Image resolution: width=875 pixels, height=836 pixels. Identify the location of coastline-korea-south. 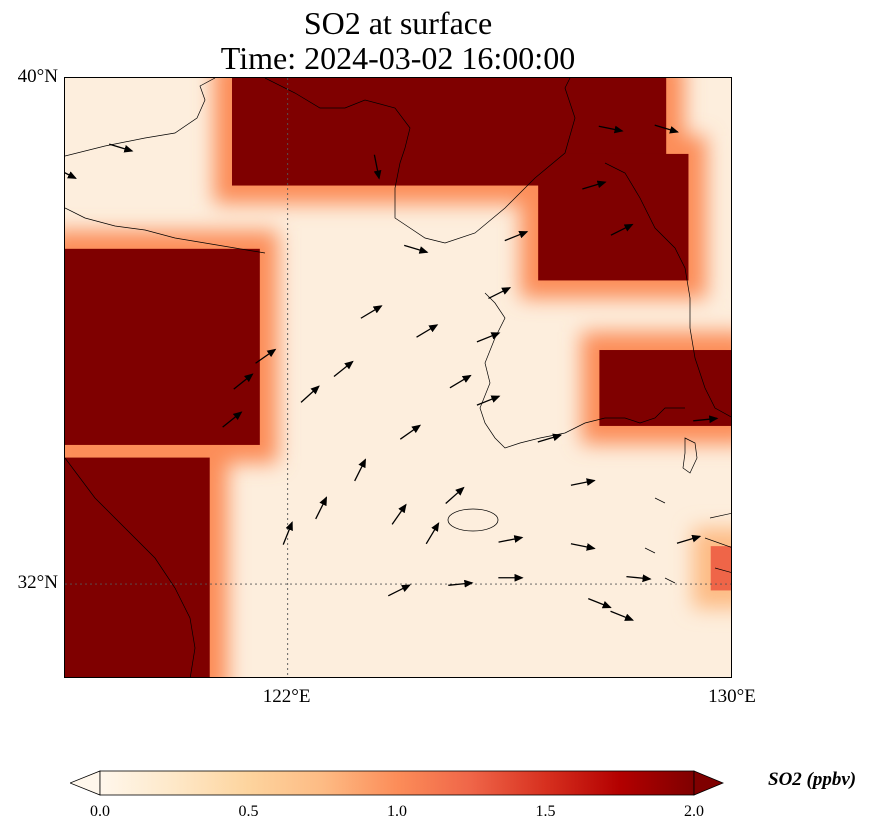
(582, 370).